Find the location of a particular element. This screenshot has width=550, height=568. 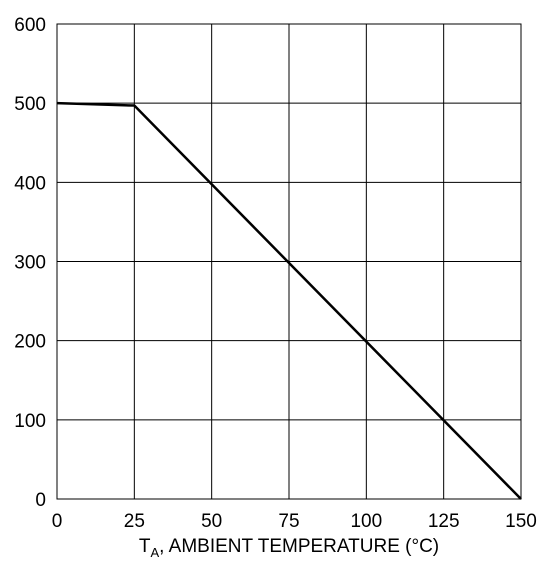

y-tick-label: 300 is located at coordinates (30, 263).